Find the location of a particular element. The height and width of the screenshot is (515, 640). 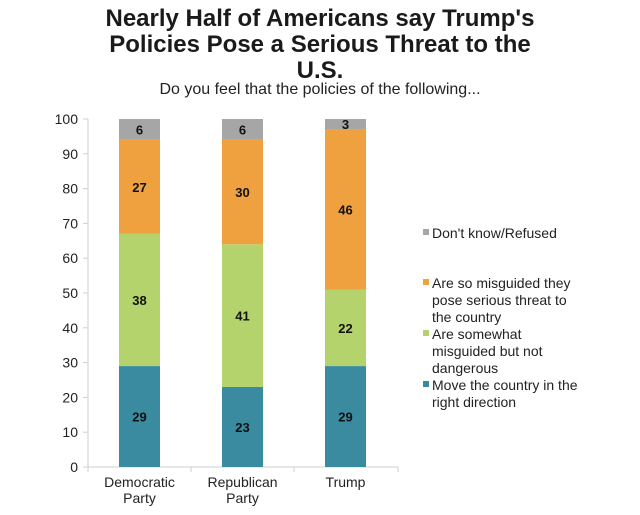

y-tick-label: 100 is located at coordinates (67, 119).